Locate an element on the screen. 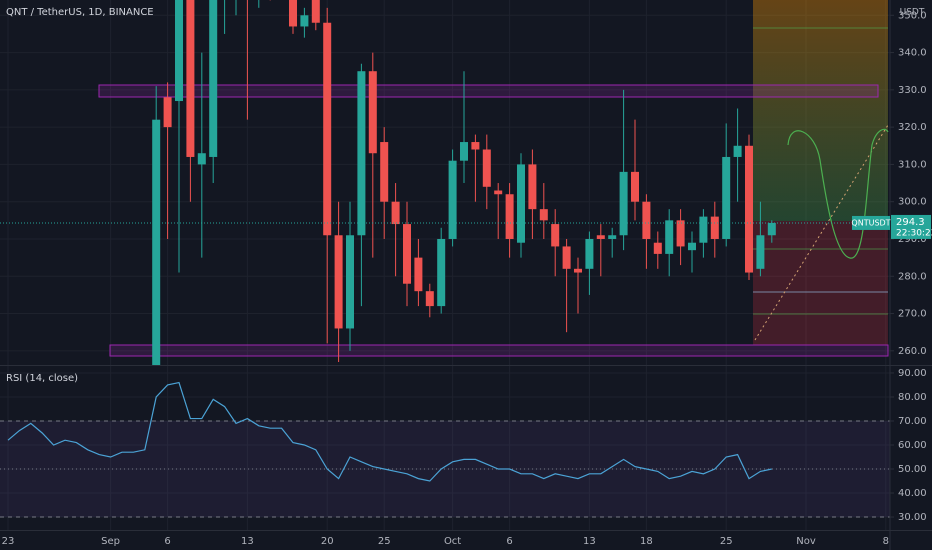 The image size is (932, 550). x-tick-label: Sep is located at coordinates (110, 541).